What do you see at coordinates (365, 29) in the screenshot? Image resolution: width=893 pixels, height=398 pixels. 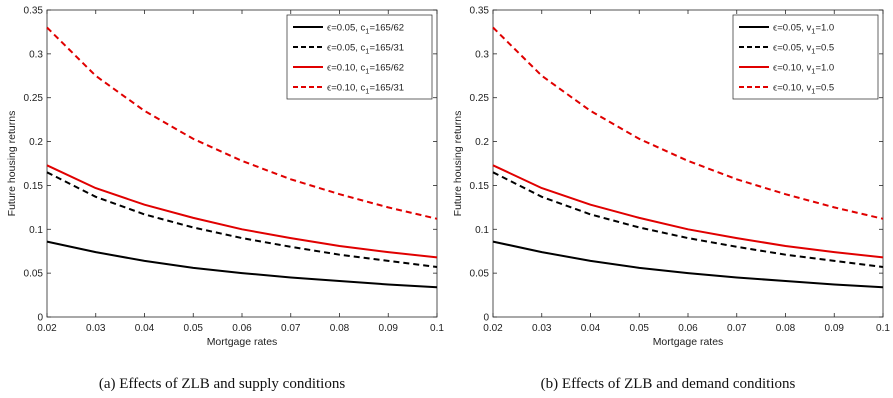 I see `legend-entry-label: ϵ=0.05, c1=165/62` at bounding box center [365, 29].